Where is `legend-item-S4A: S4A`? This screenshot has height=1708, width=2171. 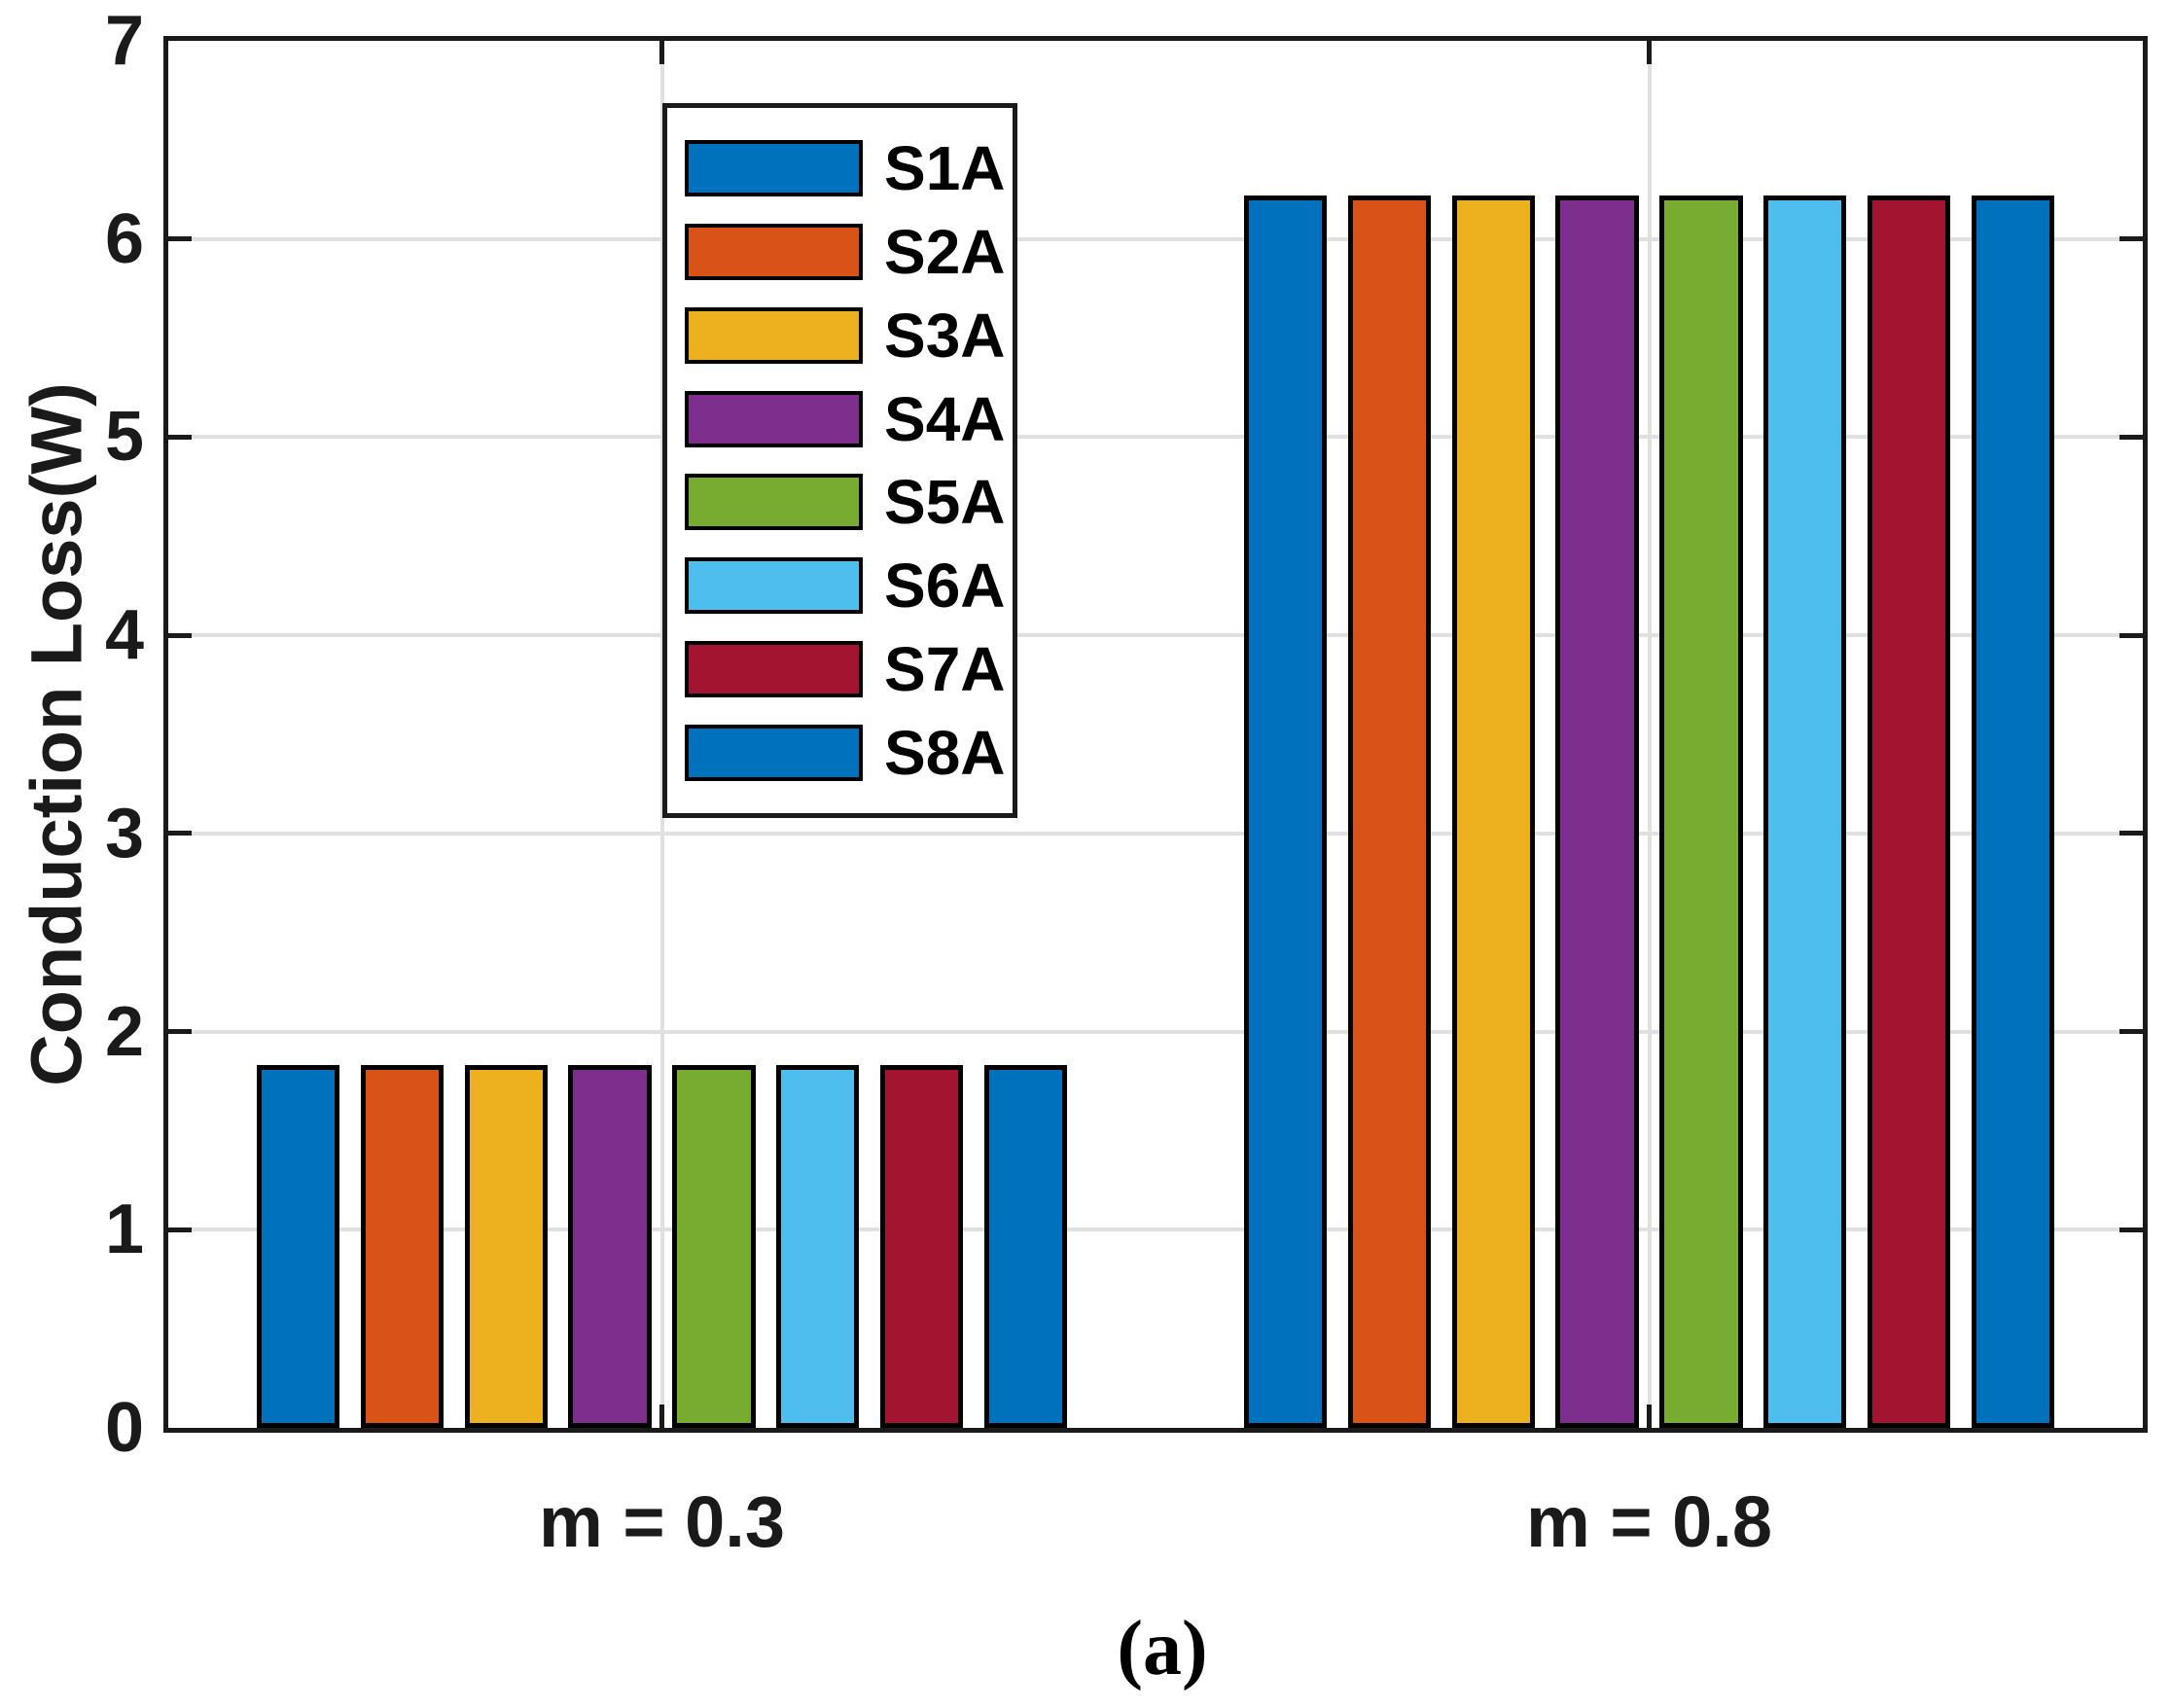 legend-item-S4A: S4A is located at coordinates (849, 419).